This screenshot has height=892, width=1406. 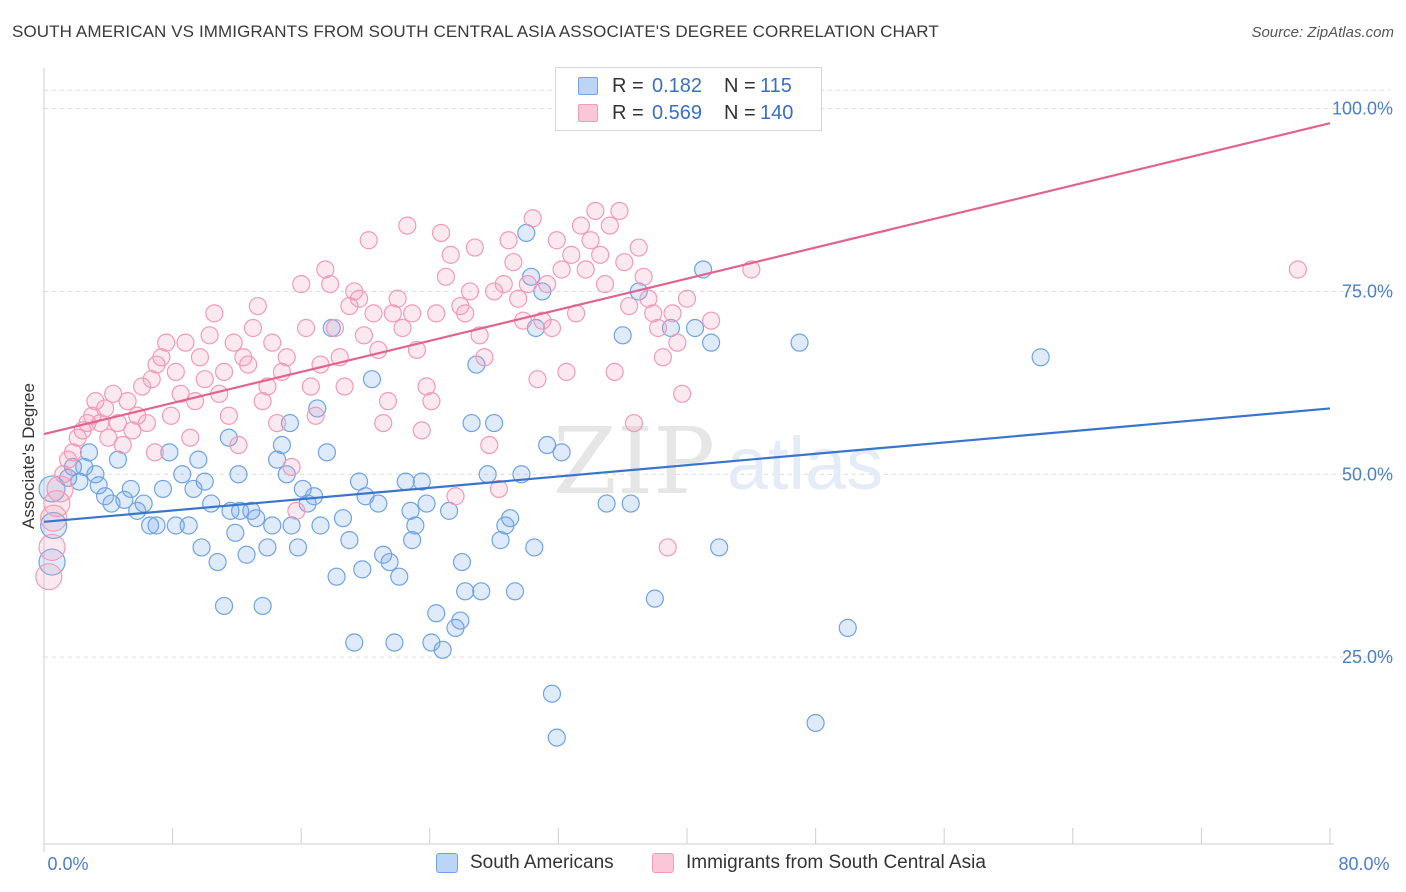 I want to click on watermark-zip: ZIP, so click(x=634, y=461).